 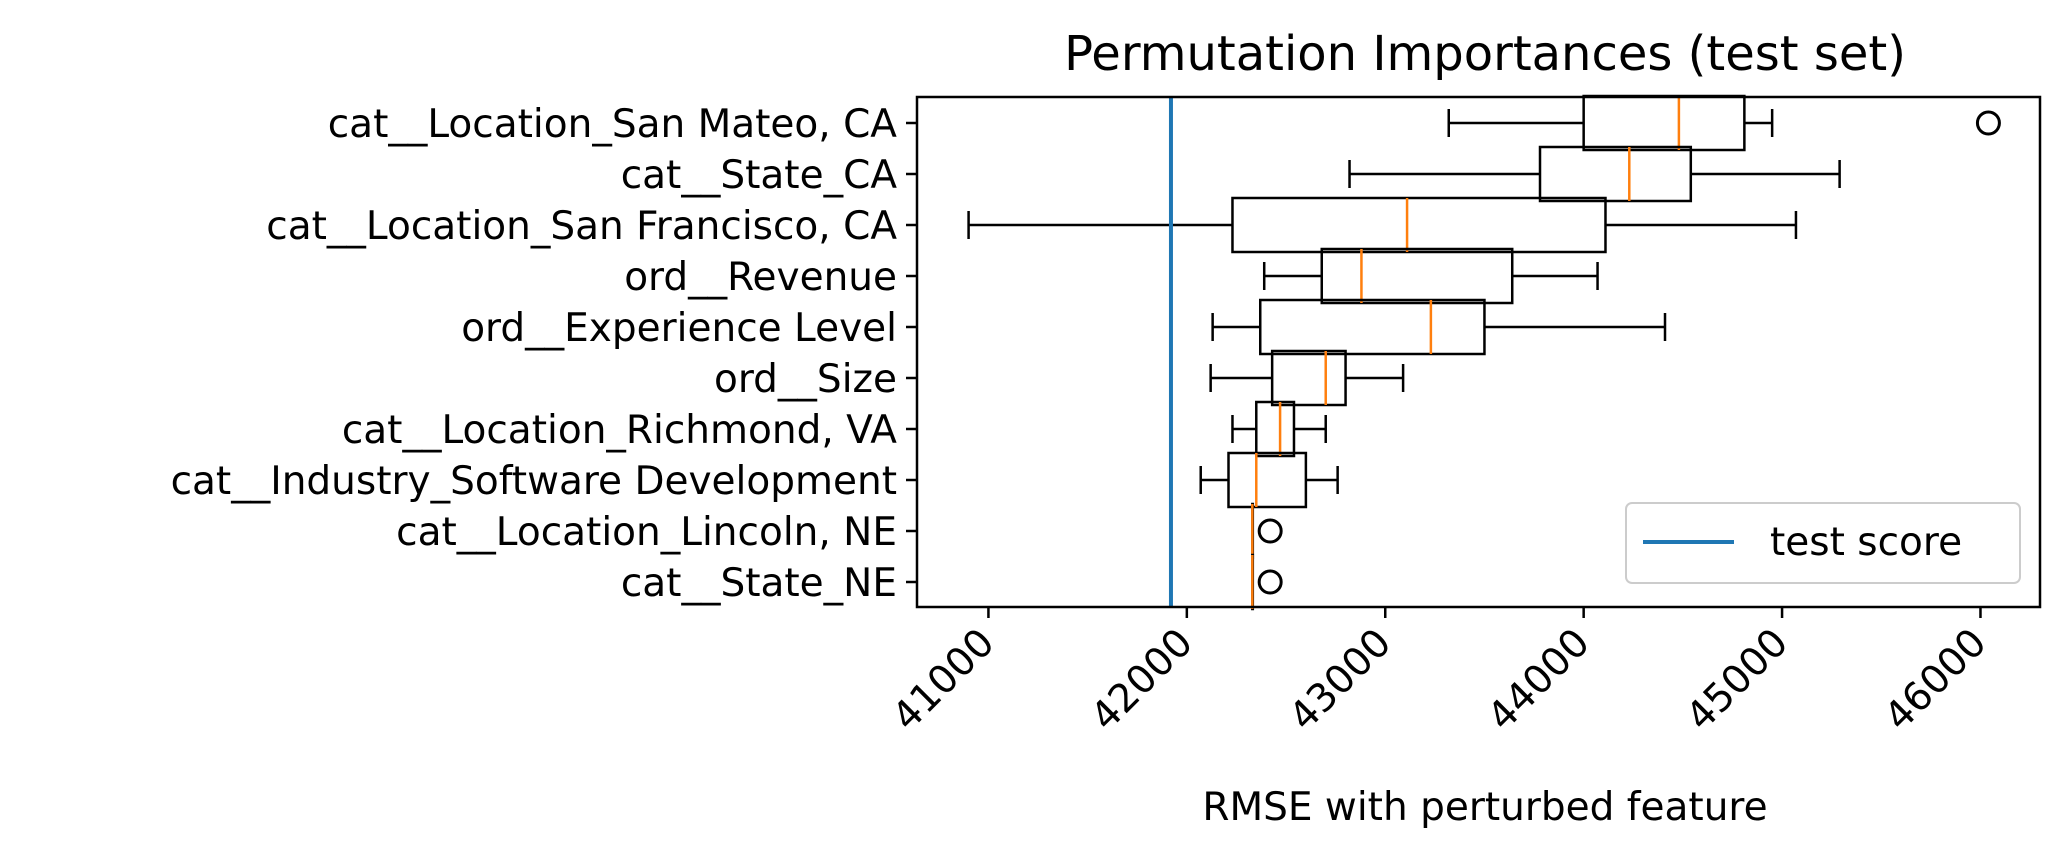 I want to click on y-tick-label: cat__Location_Lincoln, NE, so click(x=646, y=532).